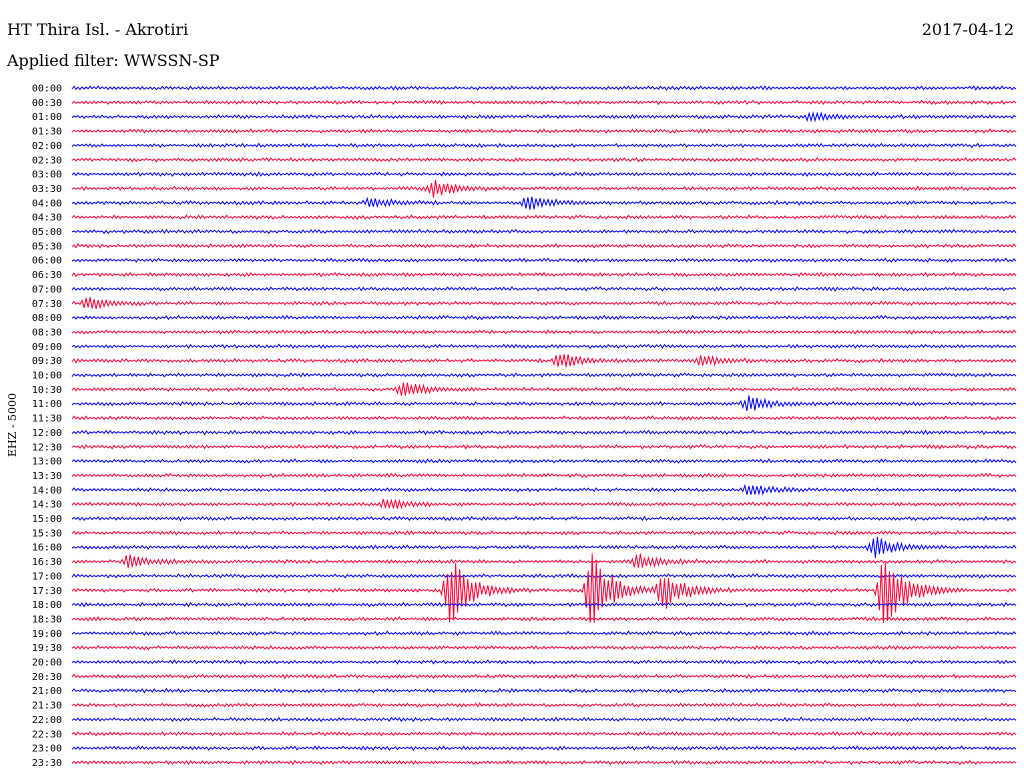 This screenshot has width=1024, height=780. I want to click on channel-label: EHZ - 5000, so click(12, 425).